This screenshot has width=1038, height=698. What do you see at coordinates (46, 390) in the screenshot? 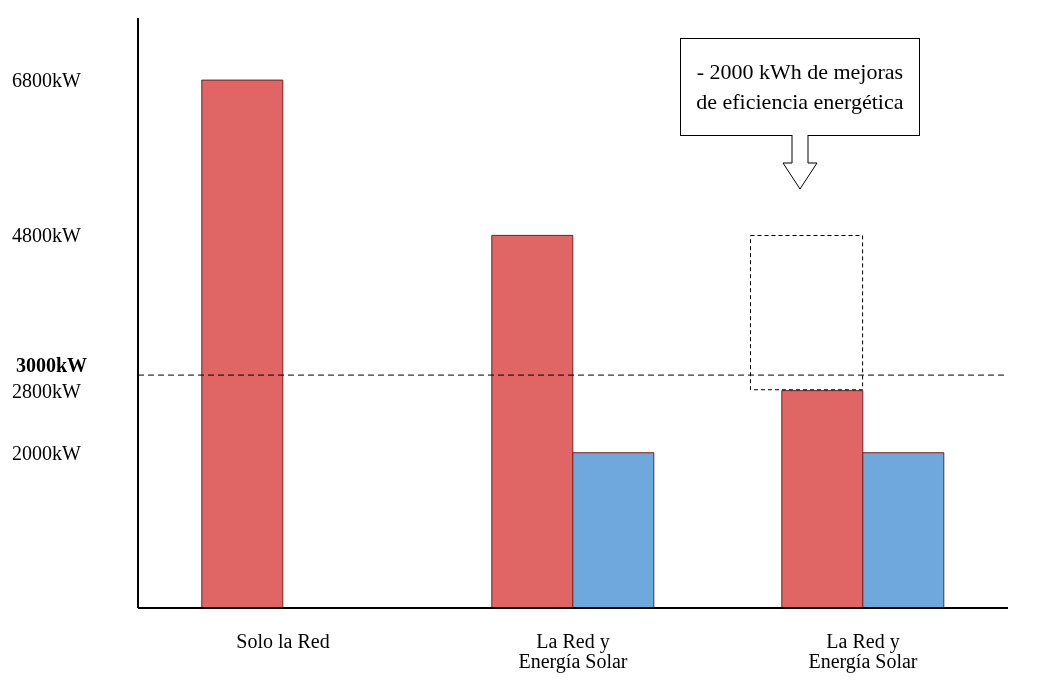
I see `y-tick-label: 2800kW` at bounding box center [46, 390].